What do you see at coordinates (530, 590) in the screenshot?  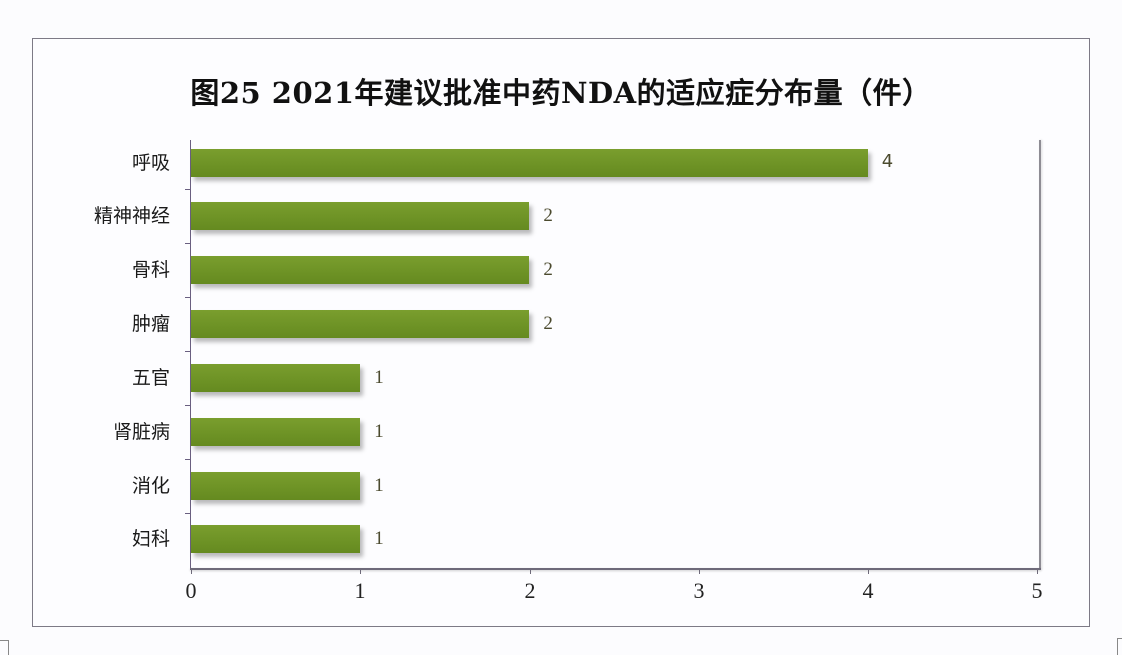 I see `x-tick-label: 2` at bounding box center [530, 590].